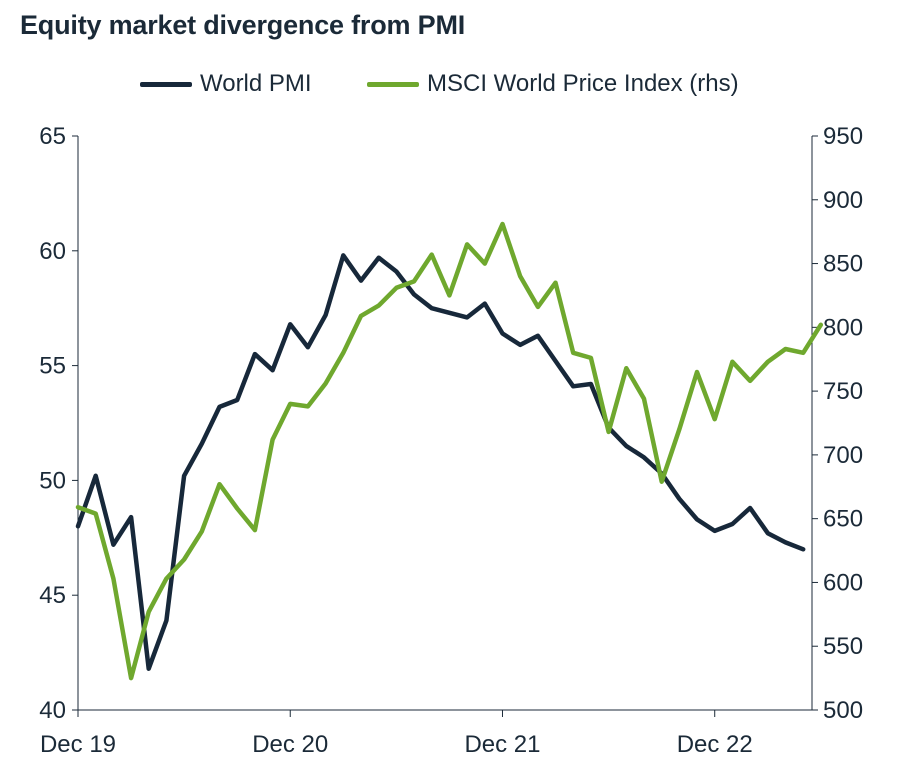 The height and width of the screenshot is (782, 900). I want to click on left-tick-label: 55, so click(52, 366).